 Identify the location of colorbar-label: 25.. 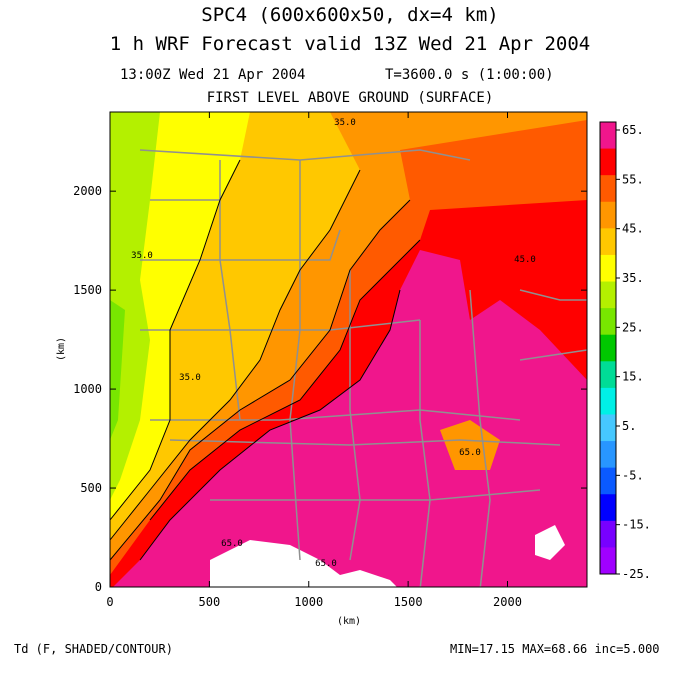
(633, 327).